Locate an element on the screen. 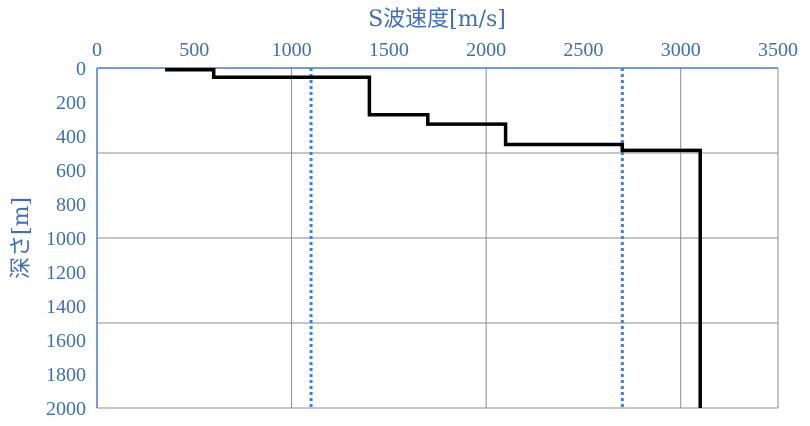  x-tick-label: 3500 is located at coordinates (778, 50).